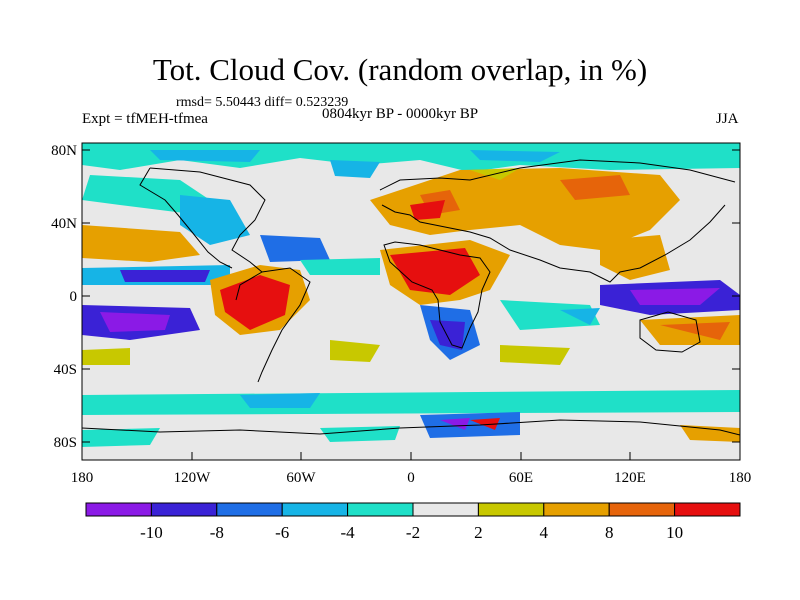  Describe the element at coordinates (411, 456) in the screenshot. I see `longitude-axis` at that location.